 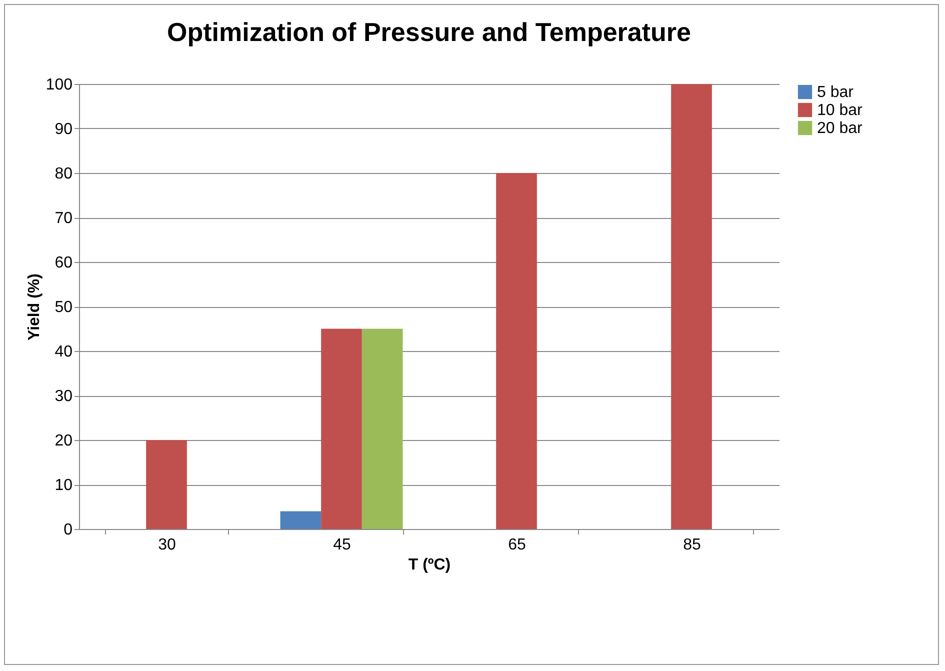 What do you see at coordinates (63, 396) in the screenshot?
I see `y-tick-label: 30` at bounding box center [63, 396].